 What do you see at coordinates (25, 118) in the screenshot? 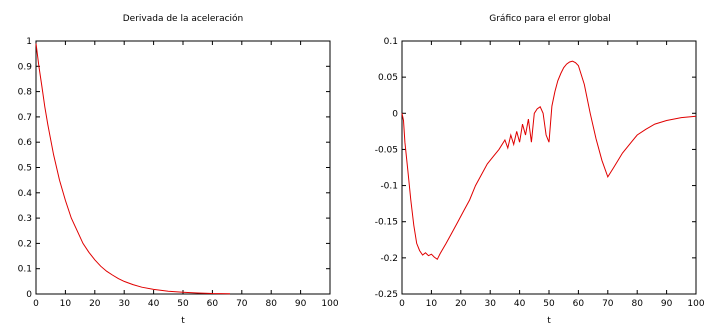
I see `y-tick-label: 0.7` at bounding box center [25, 118].